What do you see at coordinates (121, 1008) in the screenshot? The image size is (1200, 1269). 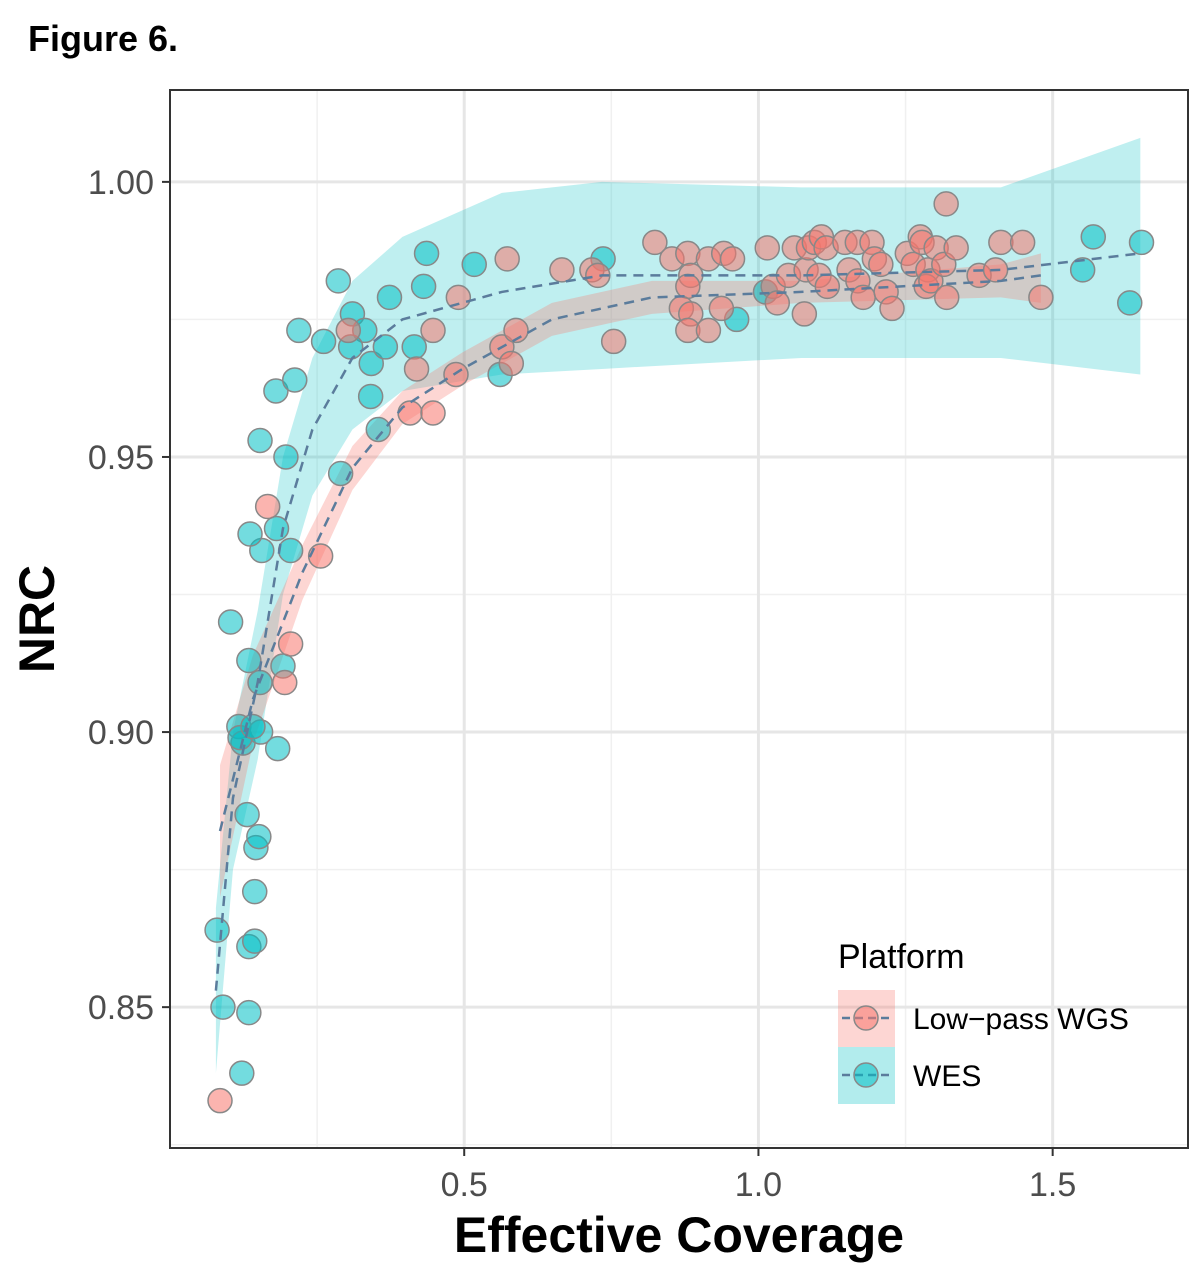 I see `y-tick-label: 0.85` at bounding box center [121, 1008].